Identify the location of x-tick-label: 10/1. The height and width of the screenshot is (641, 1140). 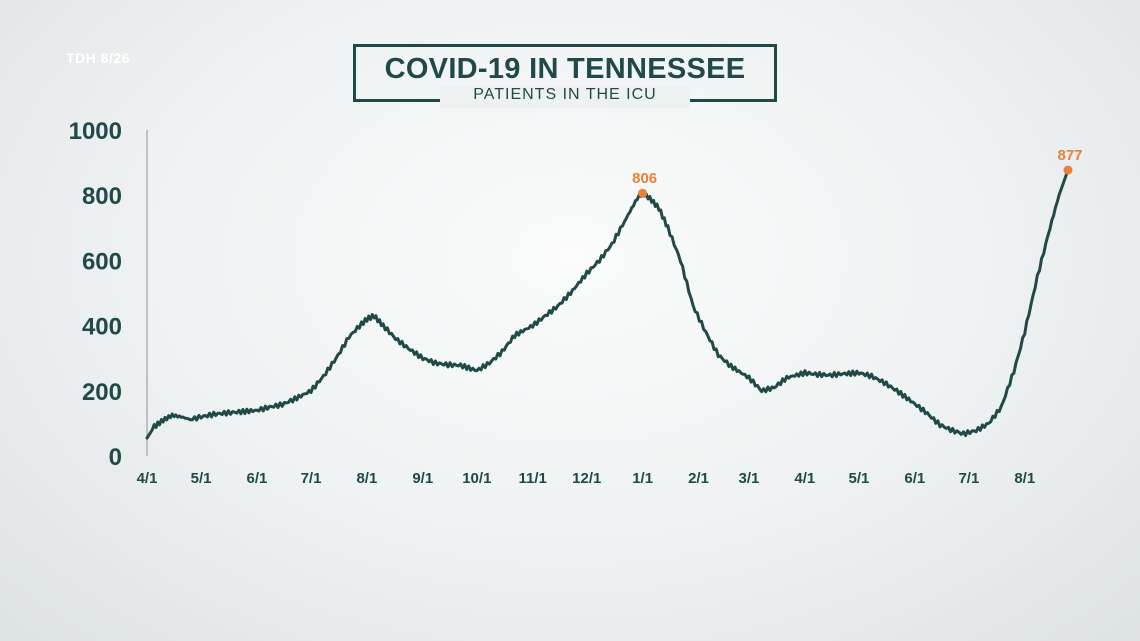
(476, 478).